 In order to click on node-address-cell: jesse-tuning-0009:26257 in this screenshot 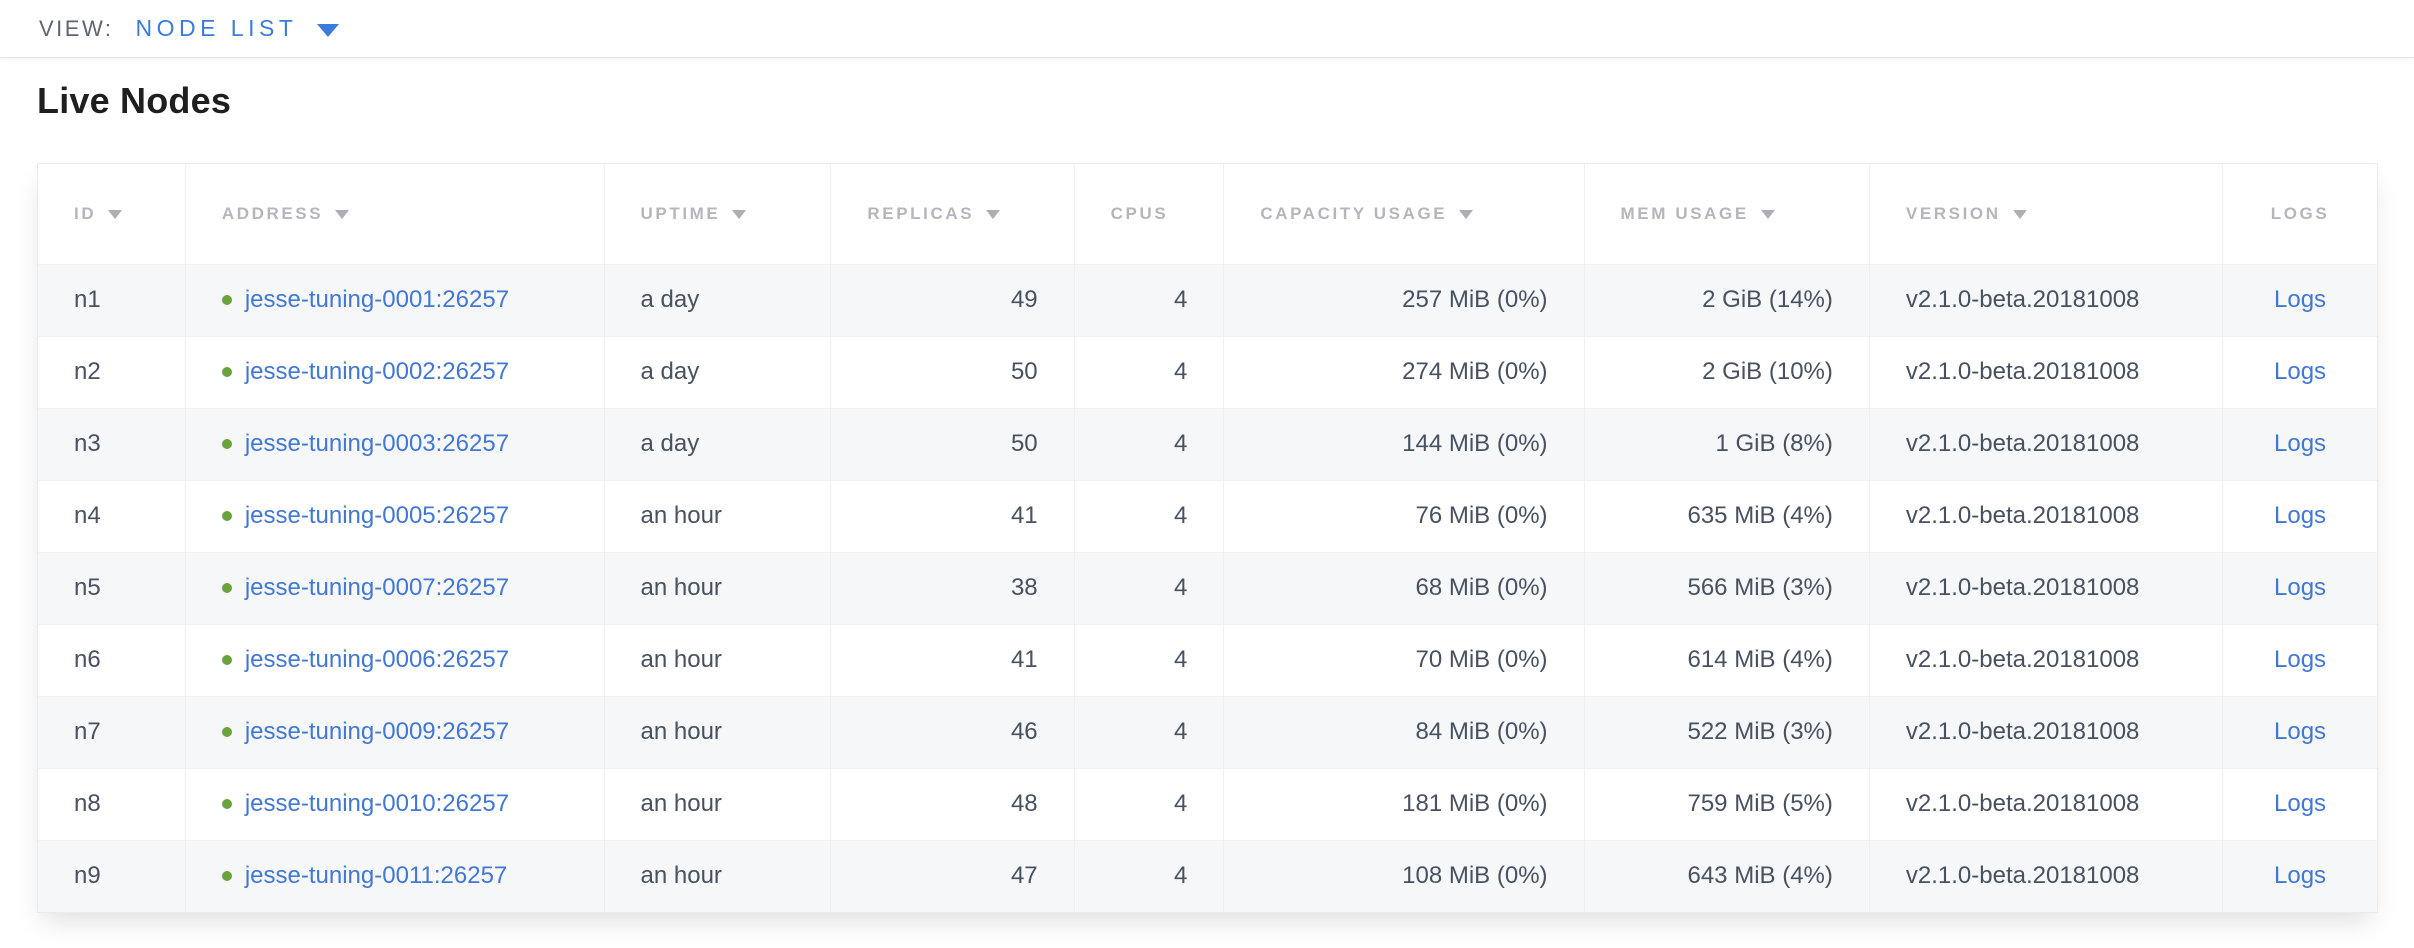, I will do `click(394, 731)`.